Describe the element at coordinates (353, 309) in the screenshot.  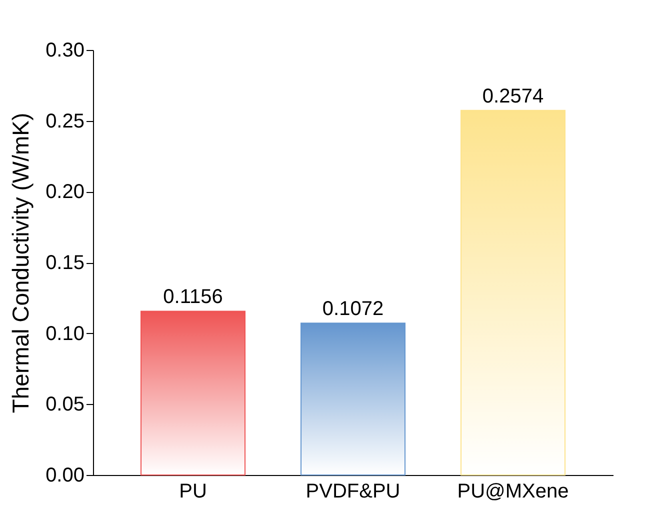
I see `data-label: 0.1072` at that location.